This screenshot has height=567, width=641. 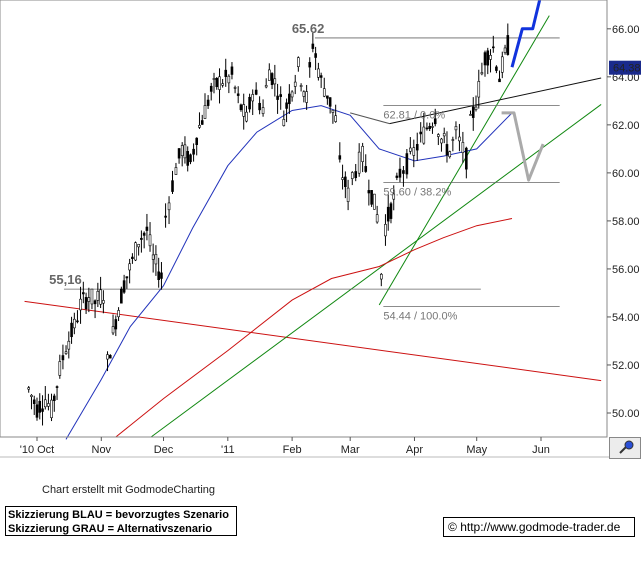 I want to click on website-url: http://www.godmode-trader.de, so click(x=540, y=527).